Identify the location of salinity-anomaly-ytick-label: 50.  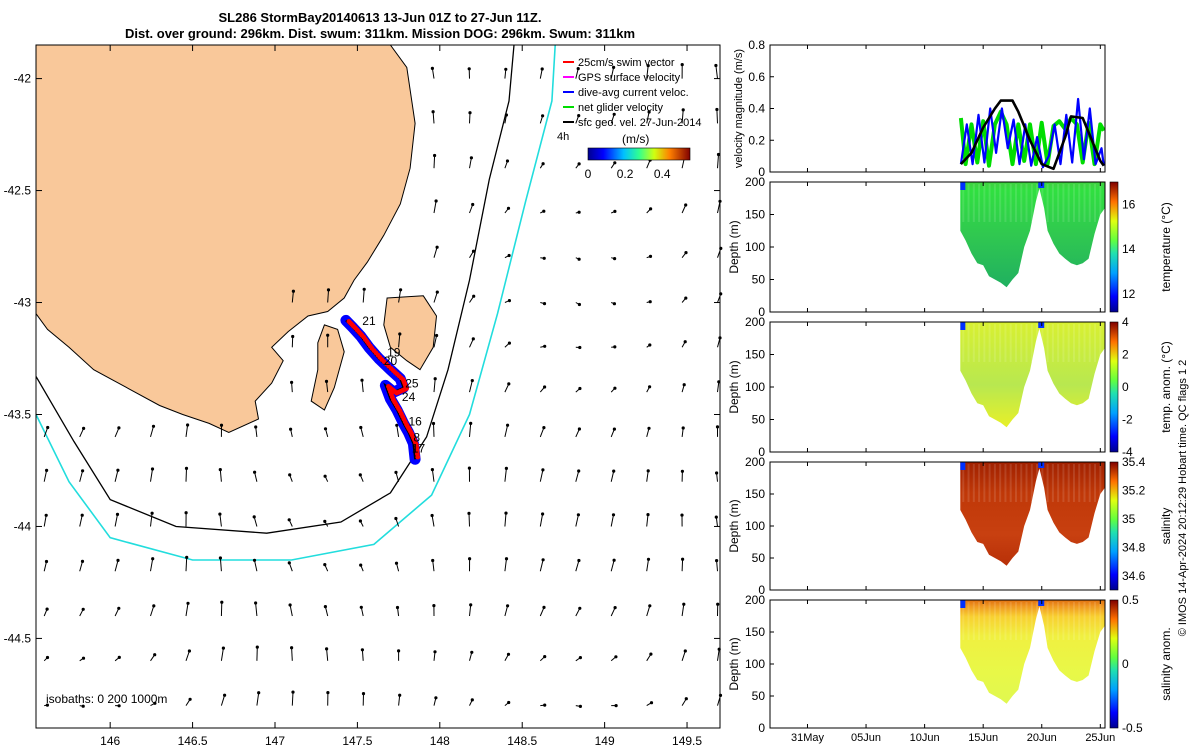
(759, 696).